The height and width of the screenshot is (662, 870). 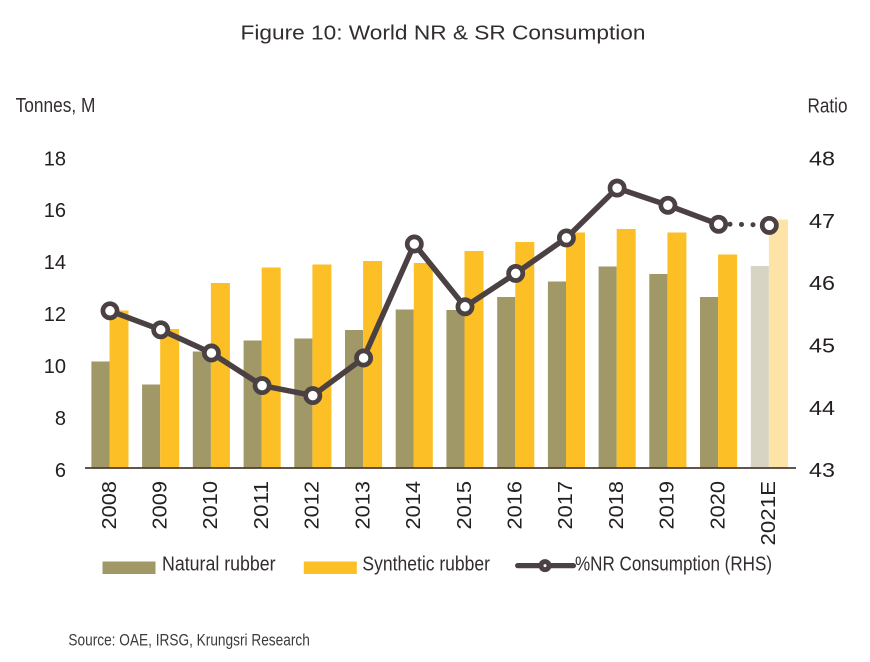 I want to click on svg-text: Natural rubber, so click(x=219, y=565).